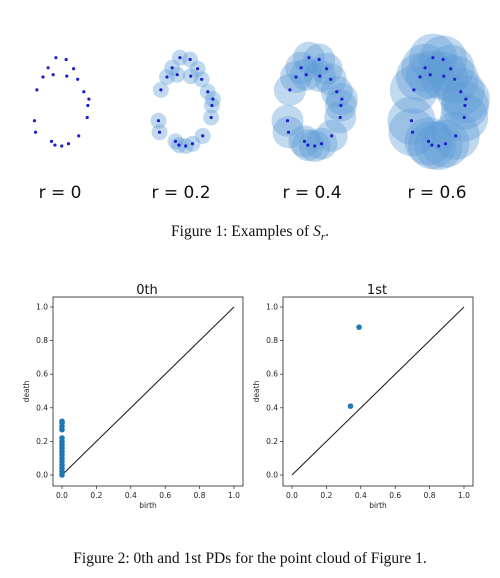 This screenshot has width=500, height=578. I want to click on panel-label-r0: r = 0, so click(60, 193).